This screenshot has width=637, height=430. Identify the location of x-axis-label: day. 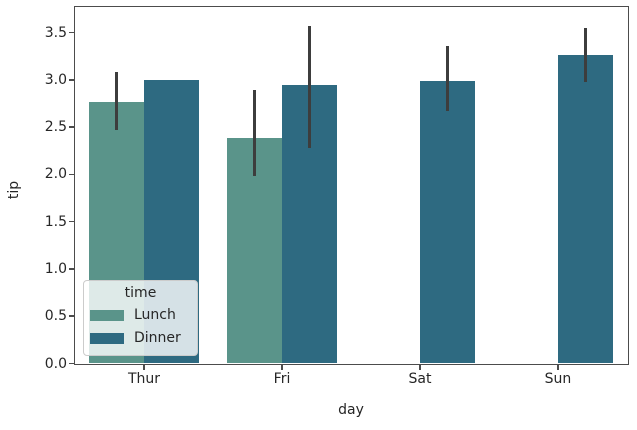
(351, 410).